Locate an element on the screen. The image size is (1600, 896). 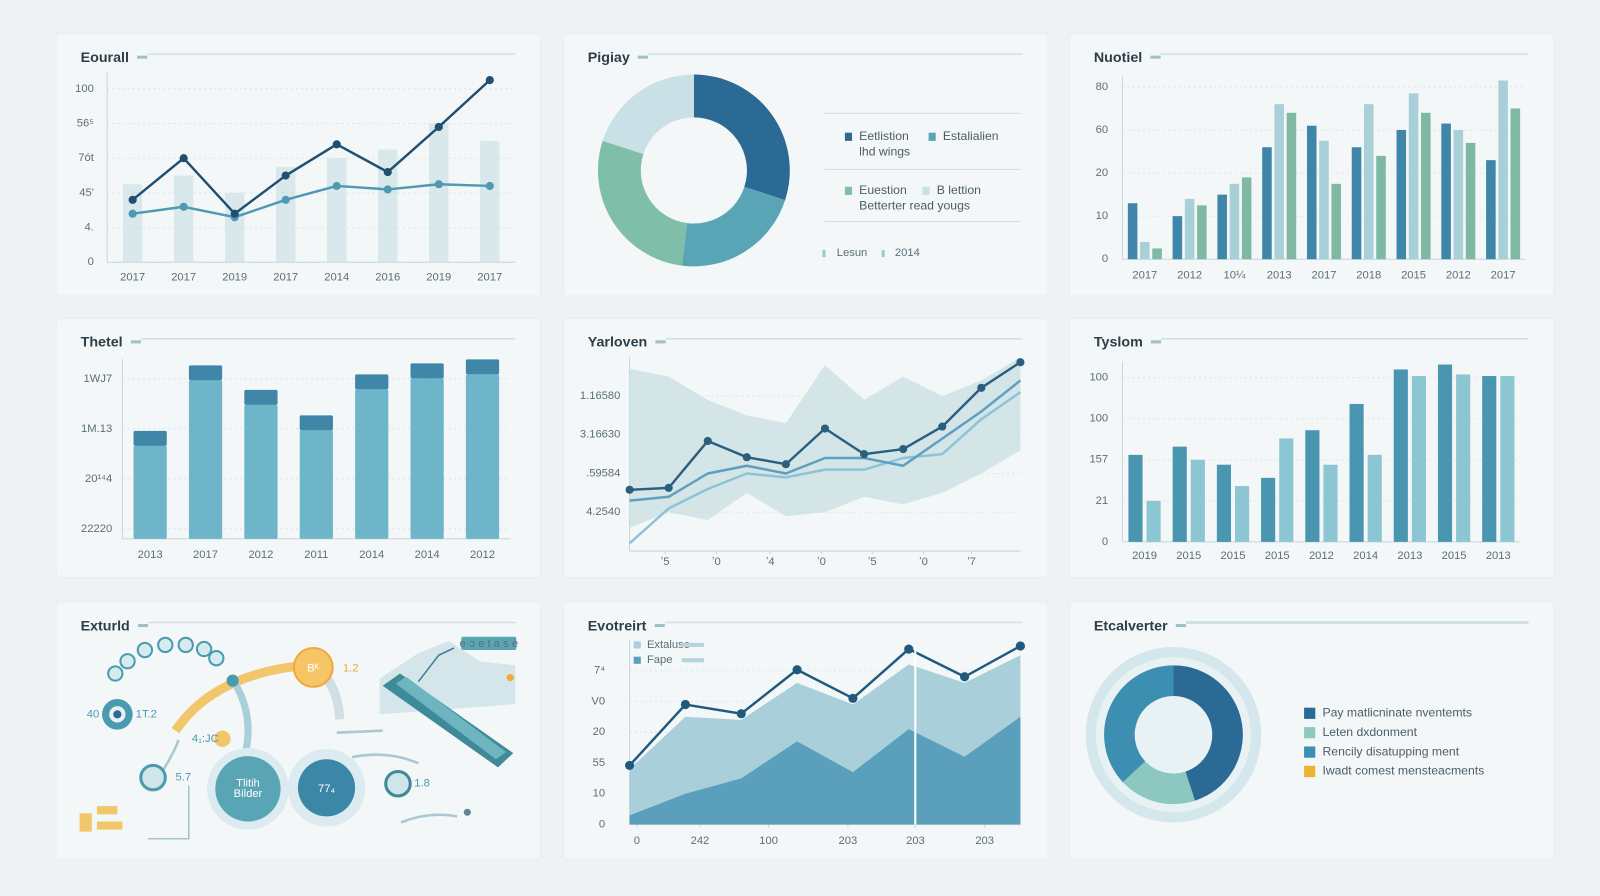
x-tick-label: 10¼ is located at coordinates (1234, 276).